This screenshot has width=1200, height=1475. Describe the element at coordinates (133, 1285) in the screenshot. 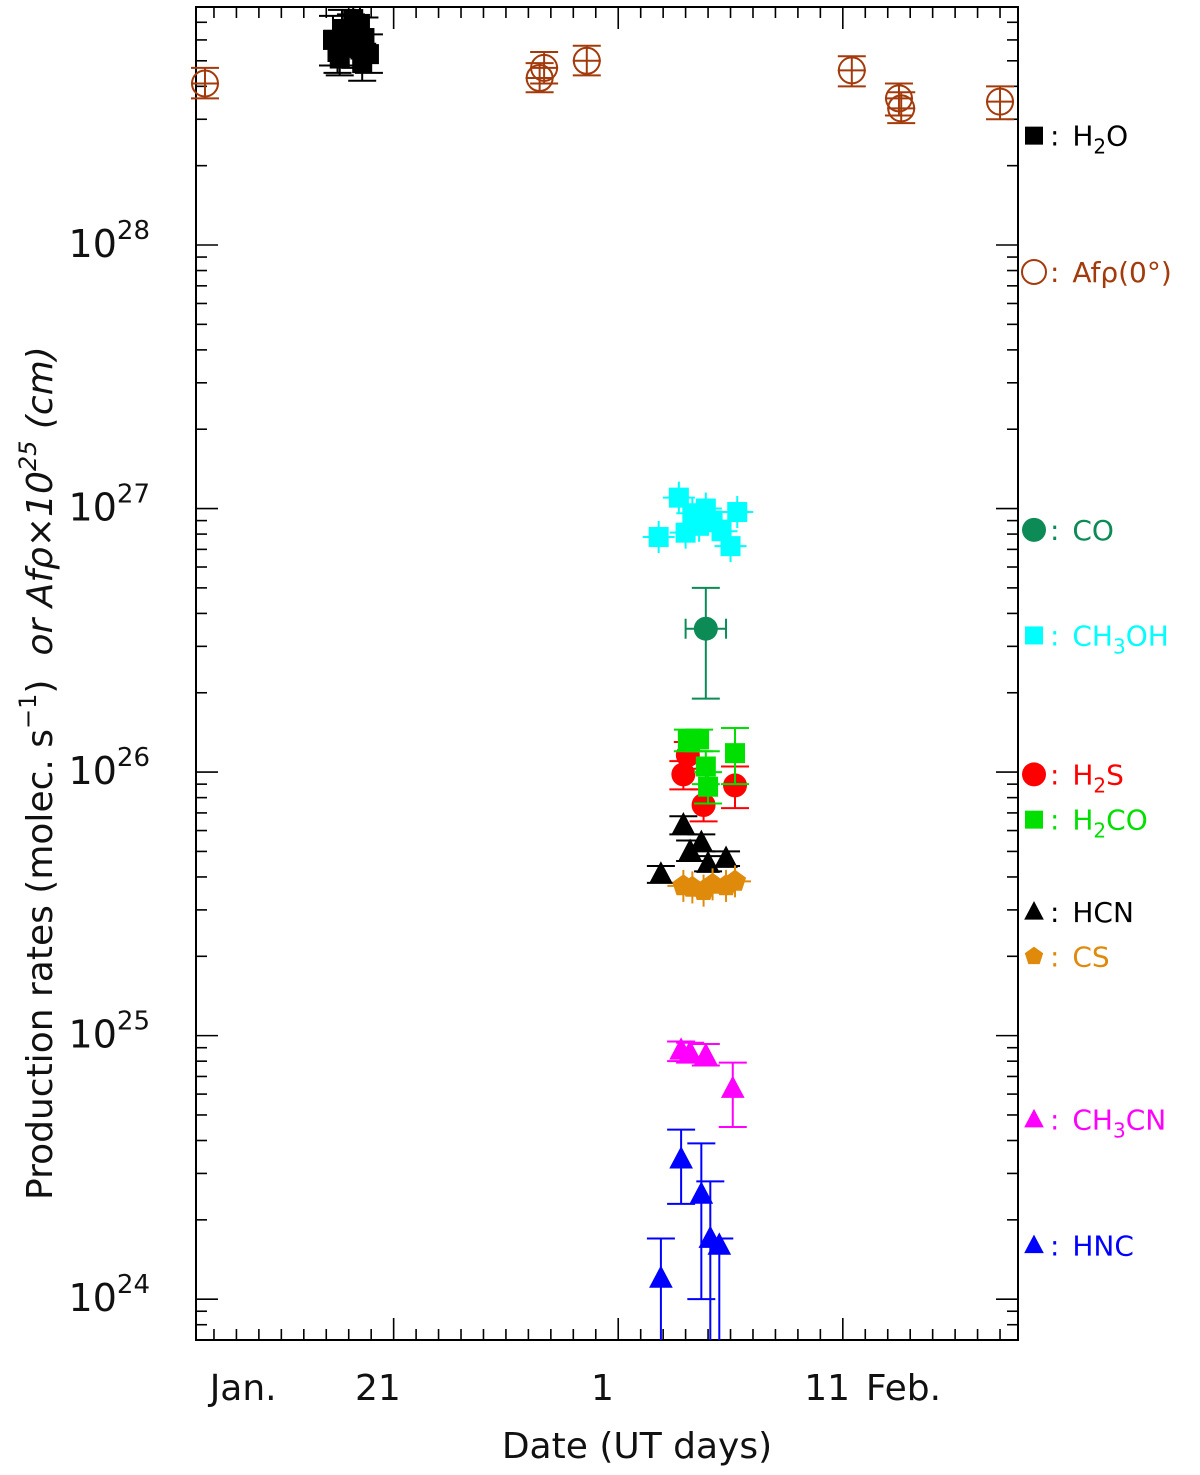

I see `y-tick-label-exp: 24` at that location.